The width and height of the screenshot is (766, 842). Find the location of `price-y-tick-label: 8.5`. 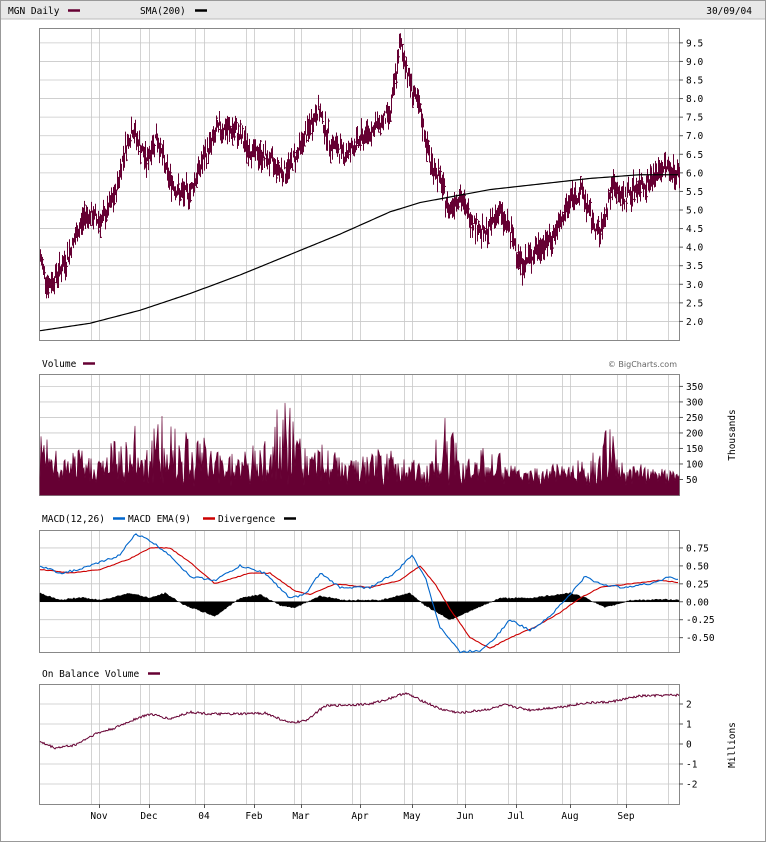

price-y-tick-label: 8.5 is located at coordinates (694, 81).